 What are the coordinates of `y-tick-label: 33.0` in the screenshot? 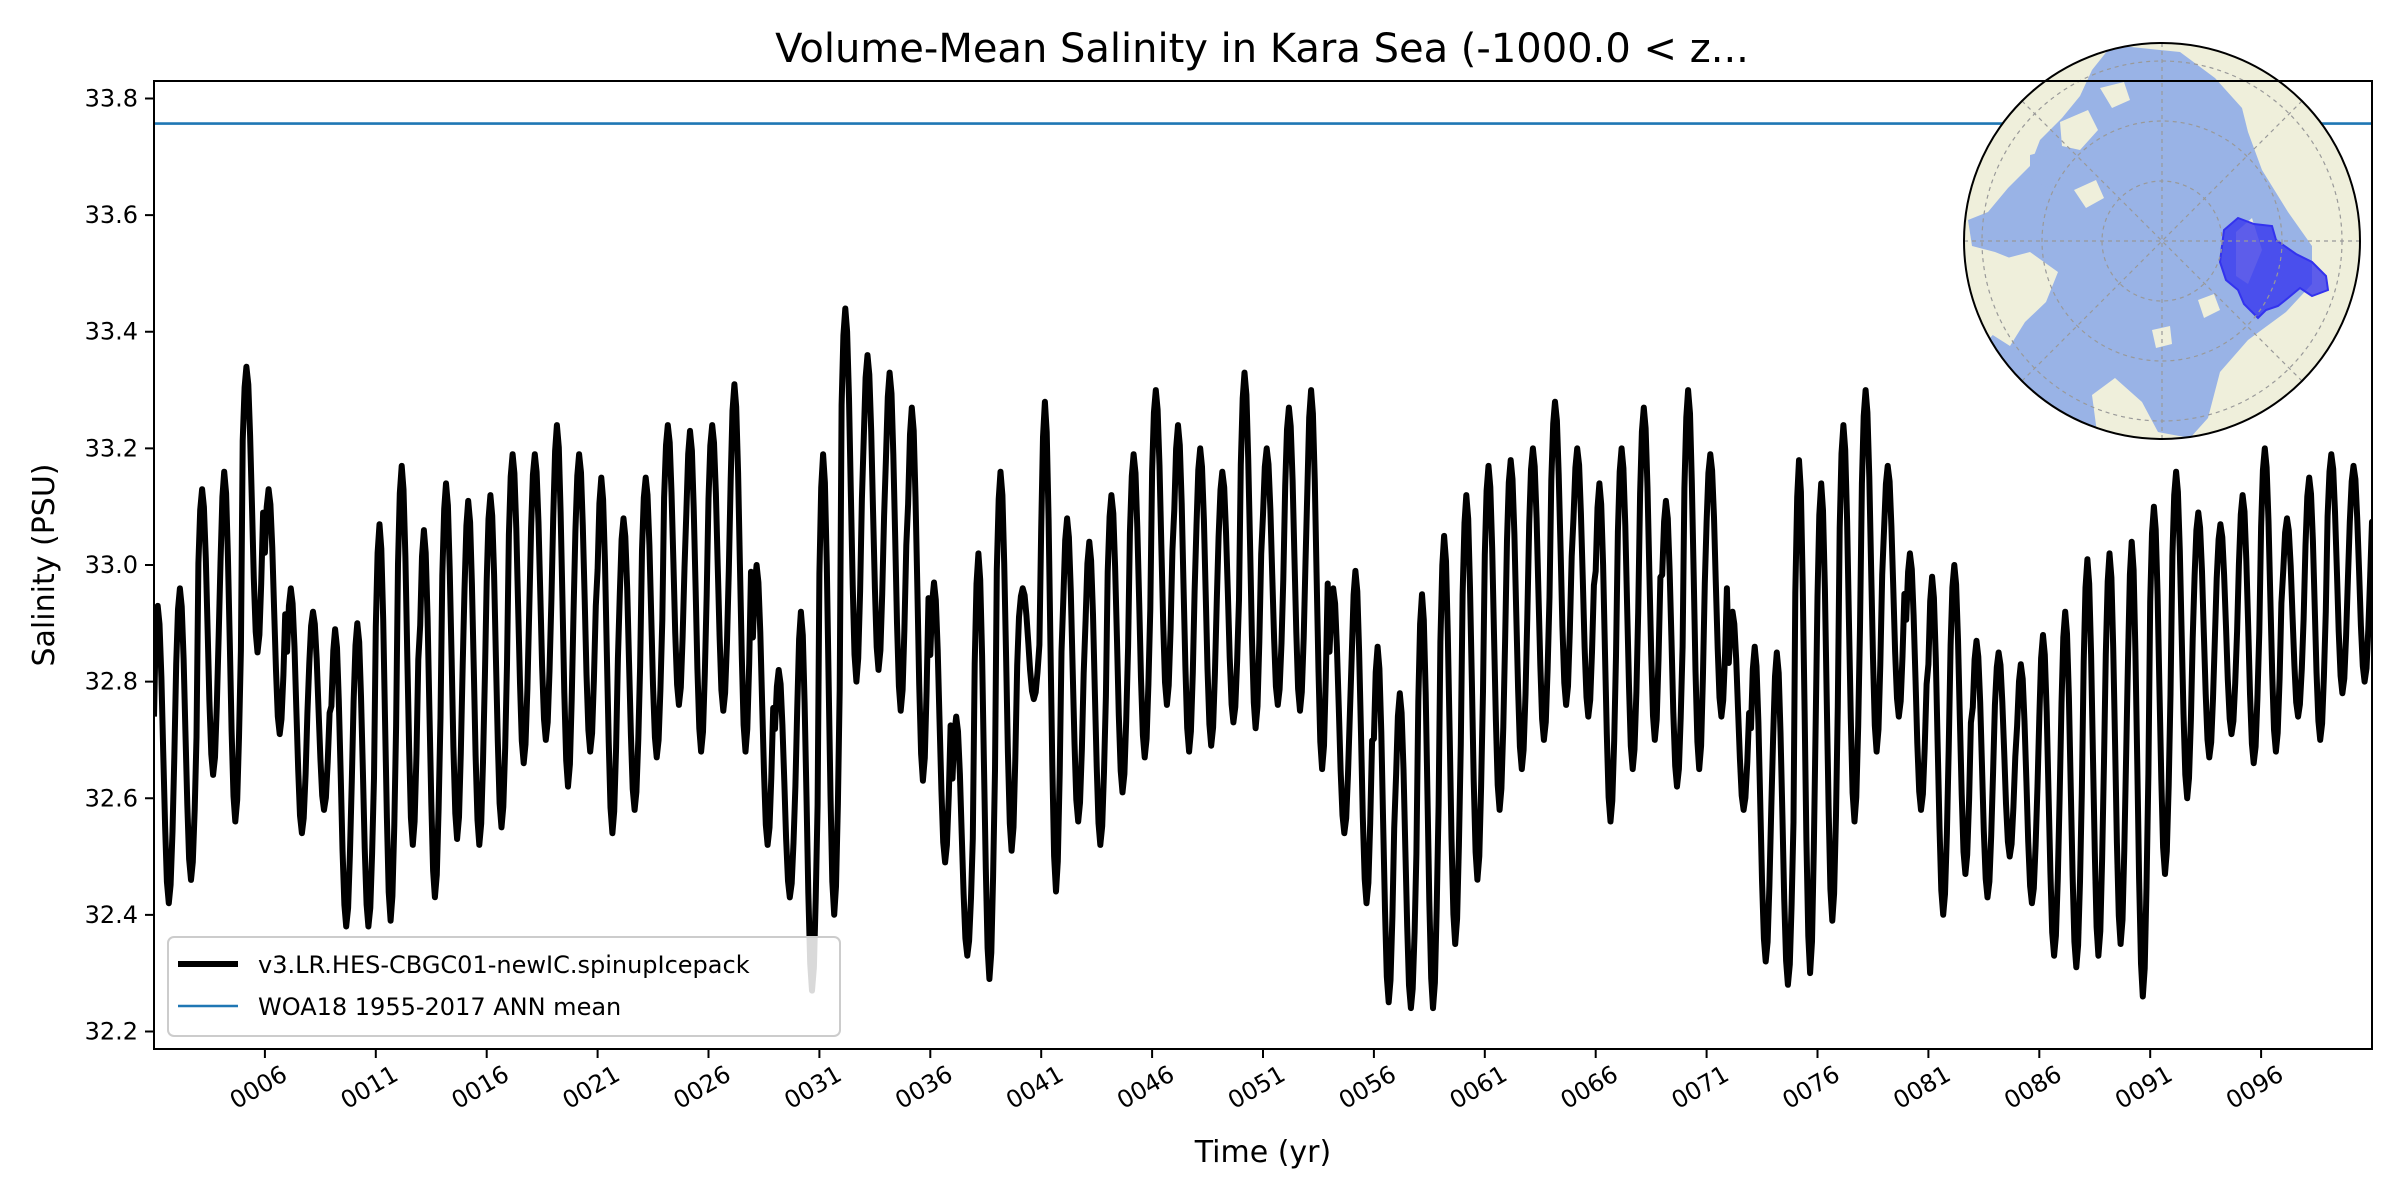 It's located at (111, 565).